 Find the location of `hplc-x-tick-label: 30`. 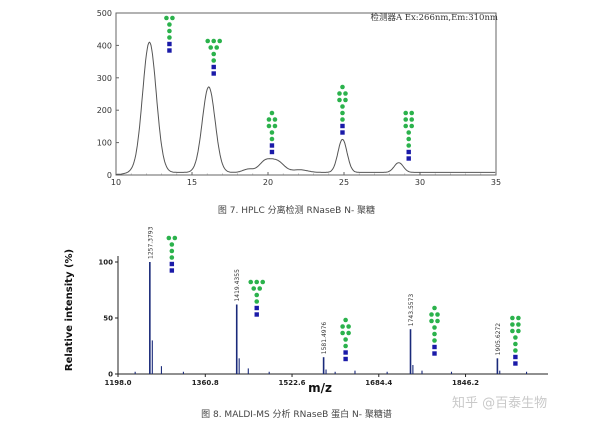

hplc-x-tick-label: 30 is located at coordinates (420, 182).